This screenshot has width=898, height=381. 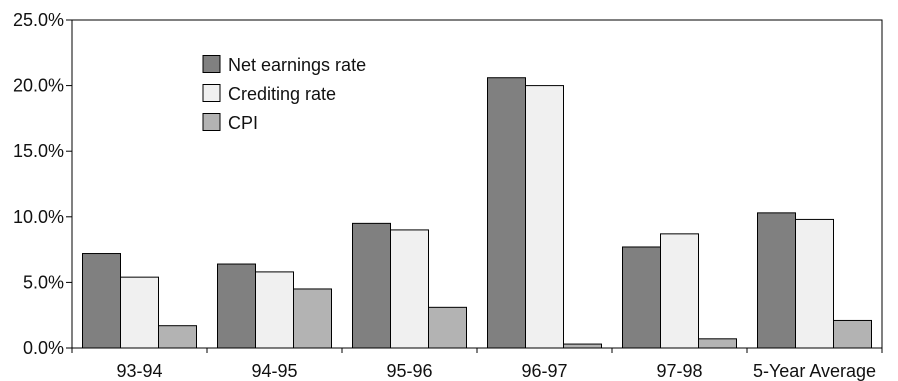 I want to click on y-tick-label: 10.0%, so click(x=38, y=217).